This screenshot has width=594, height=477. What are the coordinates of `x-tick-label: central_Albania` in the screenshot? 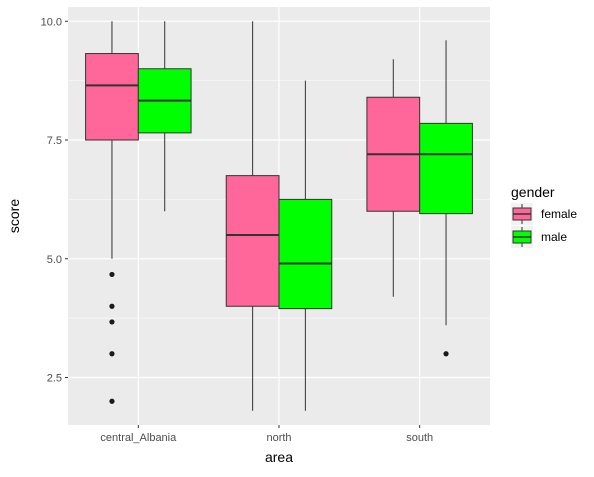 It's located at (138, 438).